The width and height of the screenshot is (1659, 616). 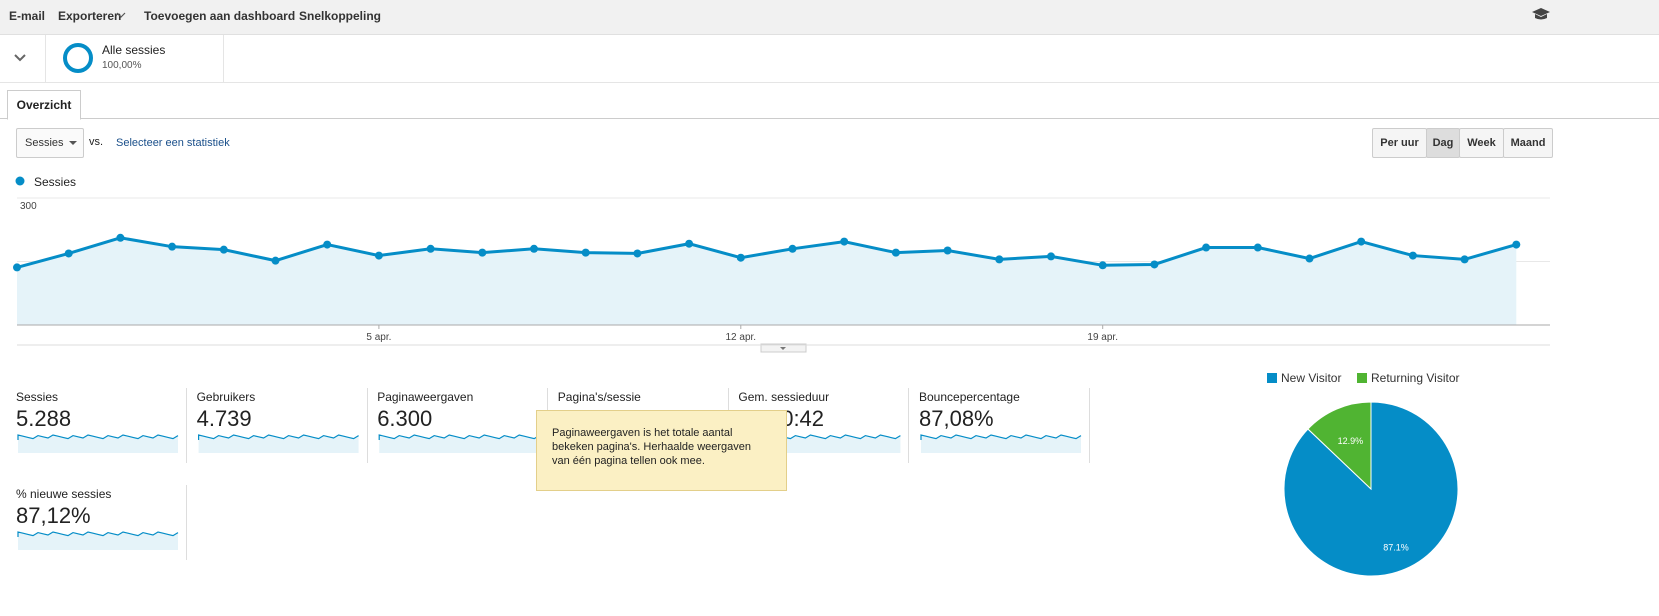 I want to click on dashboard-button: Toevoegen aan dashboard, so click(x=220, y=16).